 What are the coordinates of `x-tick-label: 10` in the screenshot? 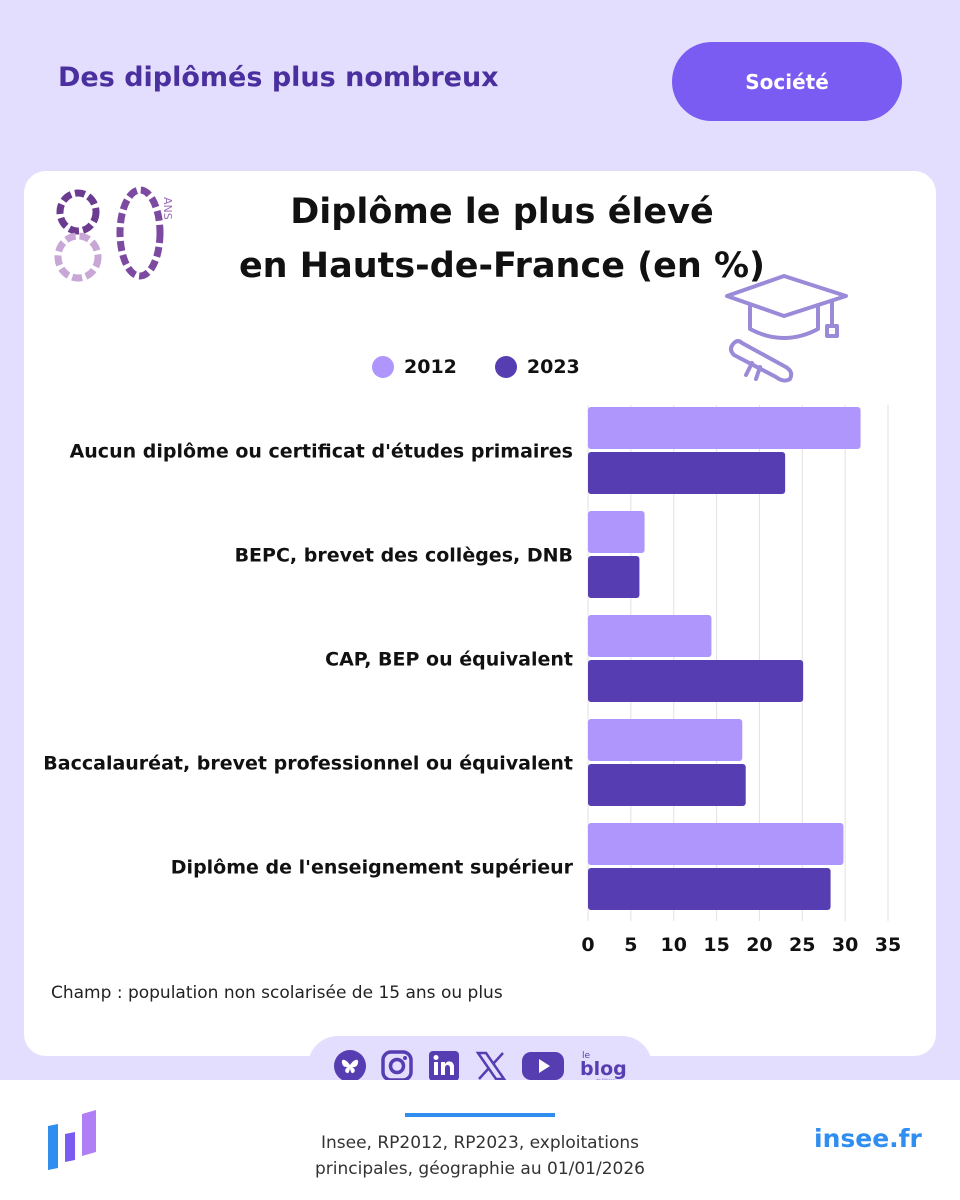 It's located at (673, 945).